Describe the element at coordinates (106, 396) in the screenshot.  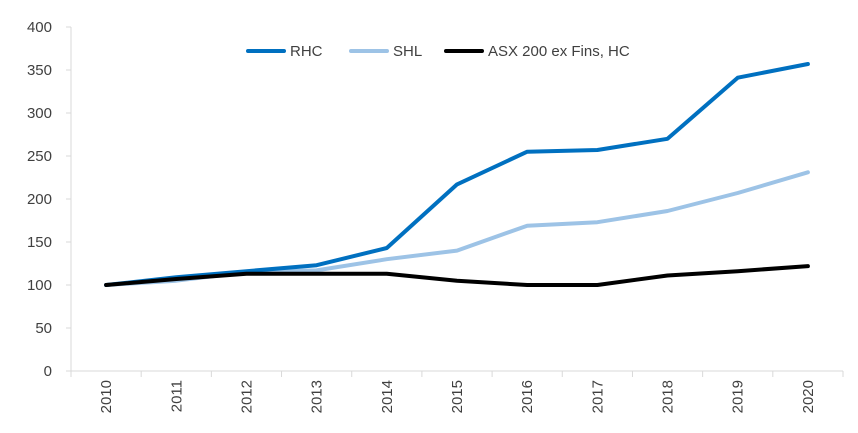
I see `x-tick-label: 2010` at that location.